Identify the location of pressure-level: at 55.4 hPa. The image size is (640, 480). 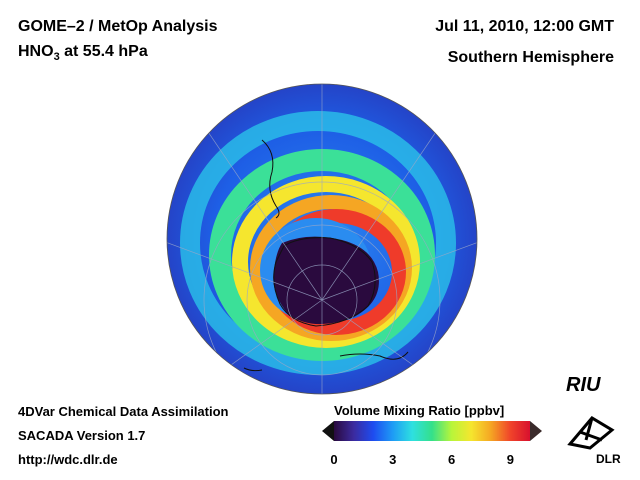
(103, 51).